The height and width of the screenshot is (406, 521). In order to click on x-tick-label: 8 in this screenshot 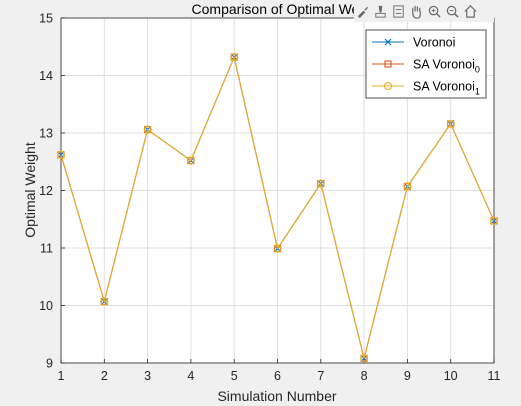, I will do `click(364, 376)`.